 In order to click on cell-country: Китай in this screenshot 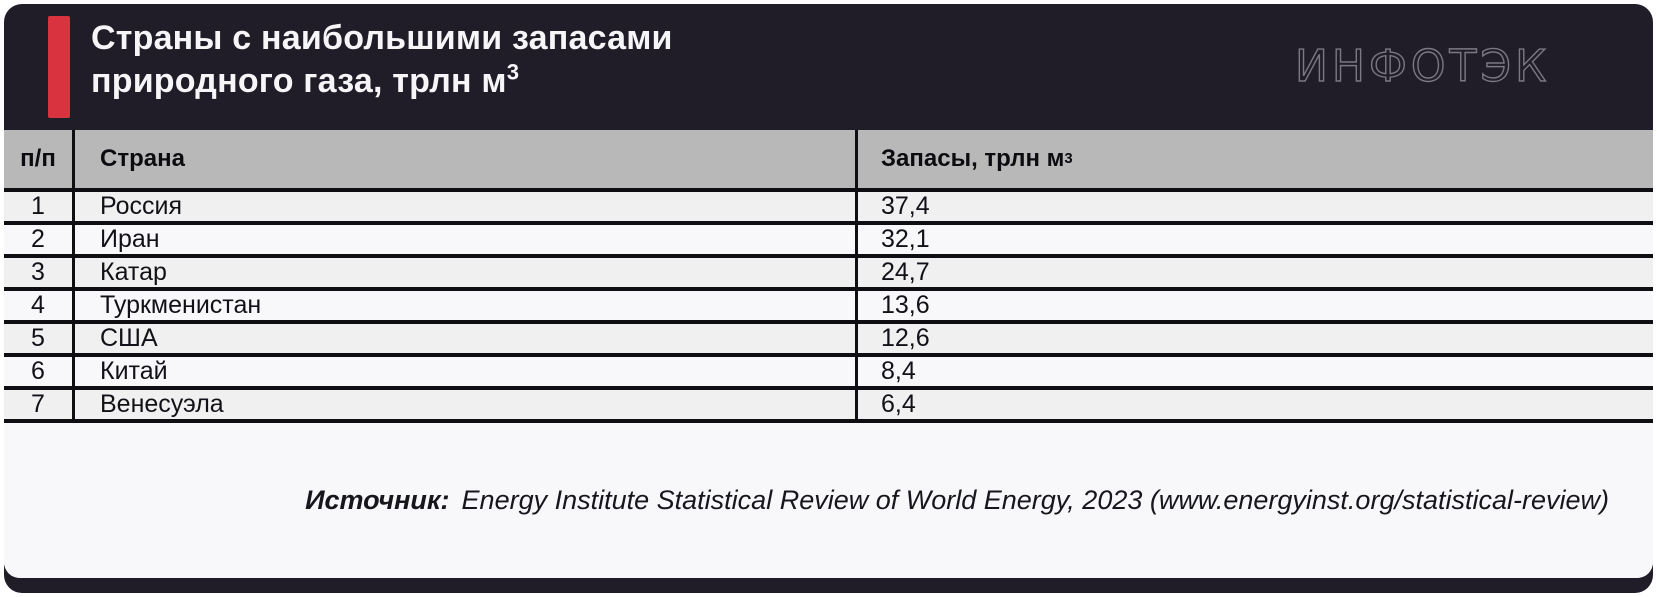, I will do `click(463, 371)`.